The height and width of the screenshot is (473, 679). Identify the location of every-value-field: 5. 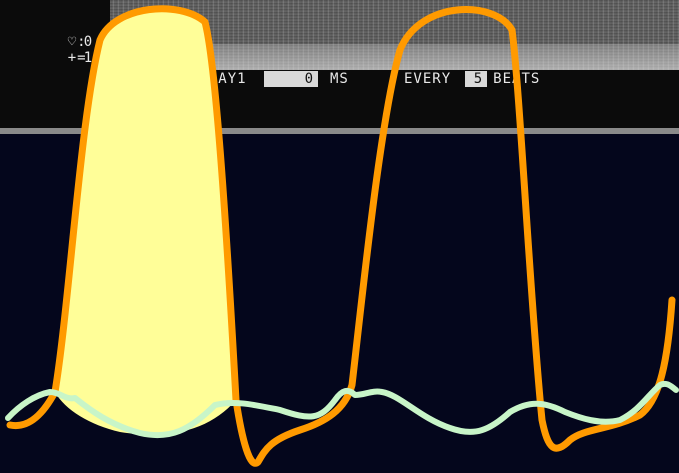
(476, 79).